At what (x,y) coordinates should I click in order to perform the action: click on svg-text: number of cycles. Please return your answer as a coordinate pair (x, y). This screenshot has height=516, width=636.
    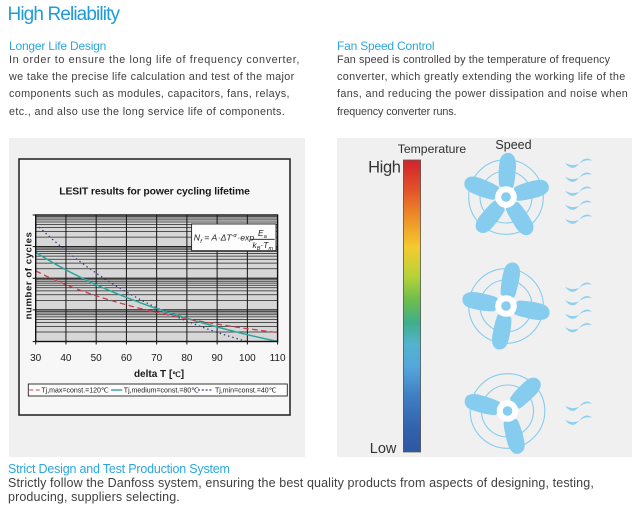
    Looking at the image, I should click on (29, 276).